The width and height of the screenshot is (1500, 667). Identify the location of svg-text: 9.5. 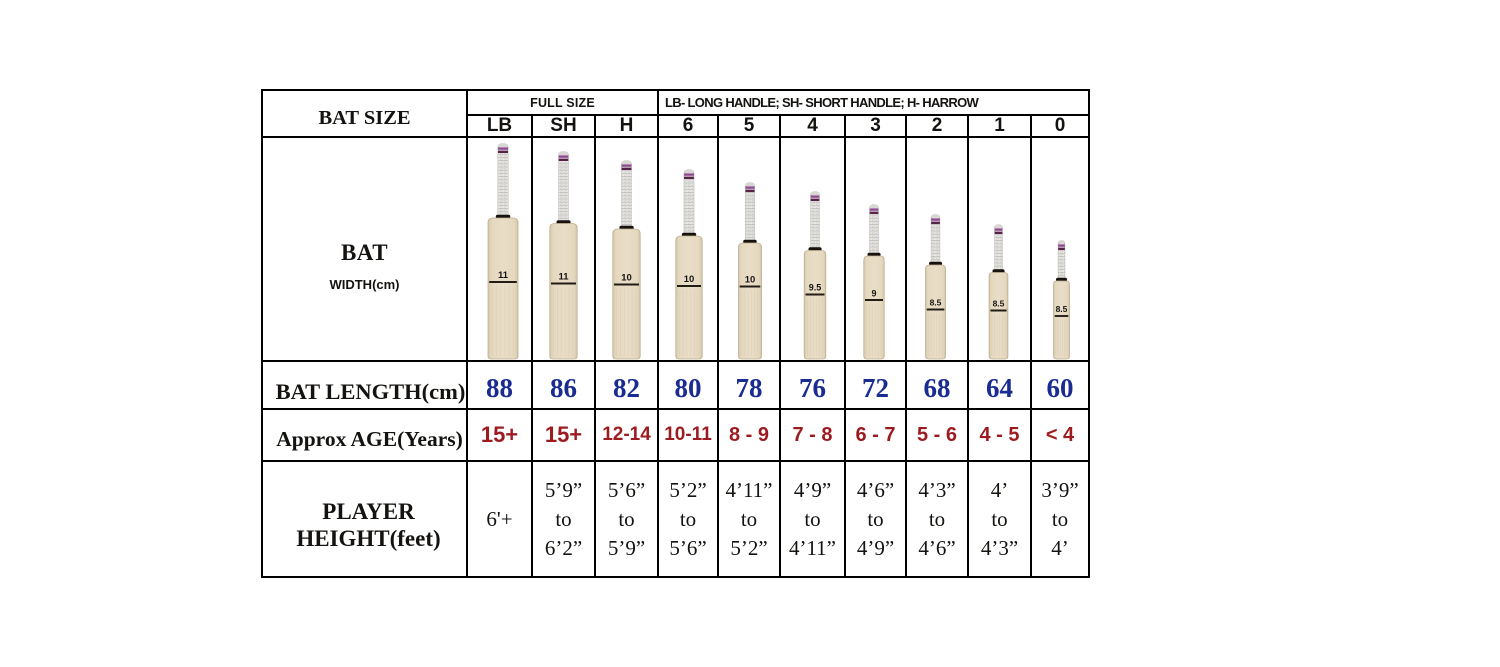
(815, 288).